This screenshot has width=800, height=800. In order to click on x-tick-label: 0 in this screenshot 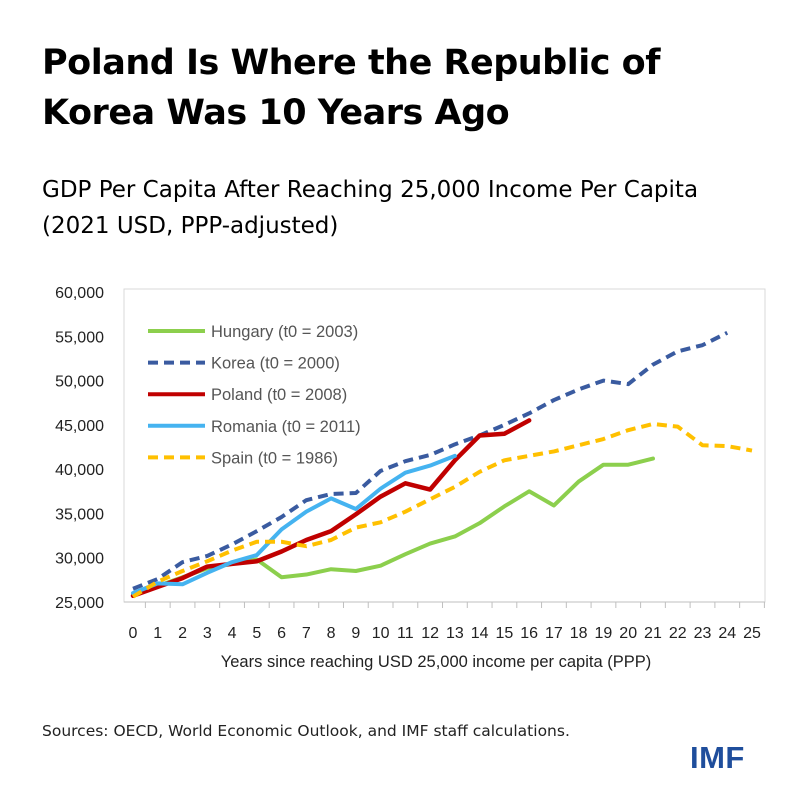, I will do `click(133, 633)`.